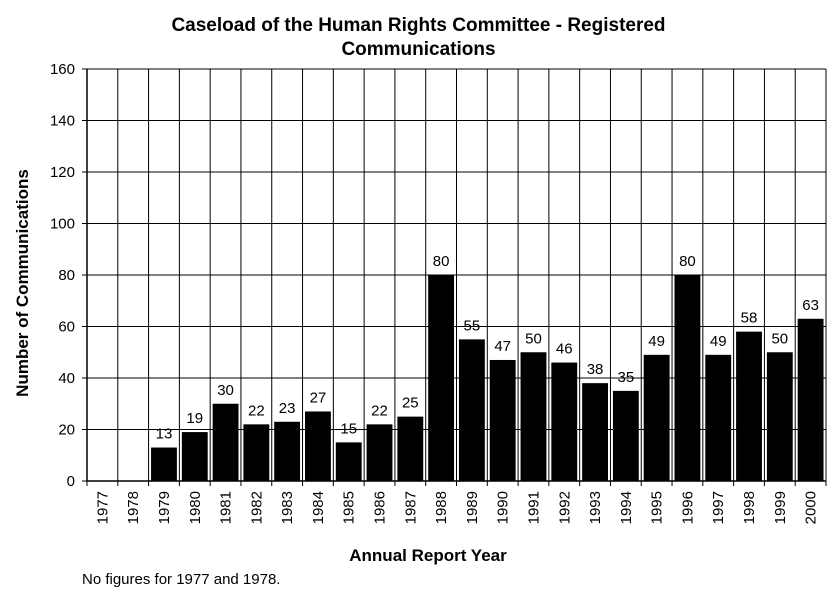 The height and width of the screenshot is (601, 837). What do you see at coordinates (318, 507) in the screenshot?
I see `x-tick-label: 1984` at bounding box center [318, 507].